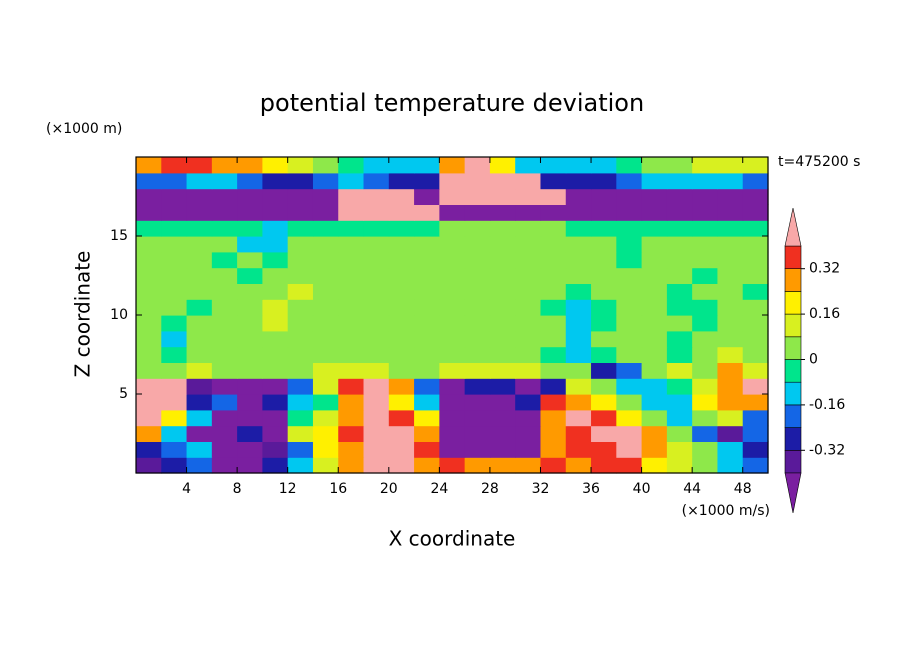 The height and width of the screenshot is (654, 904). I want to click on x-tick-label: 44, so click(692, 489).